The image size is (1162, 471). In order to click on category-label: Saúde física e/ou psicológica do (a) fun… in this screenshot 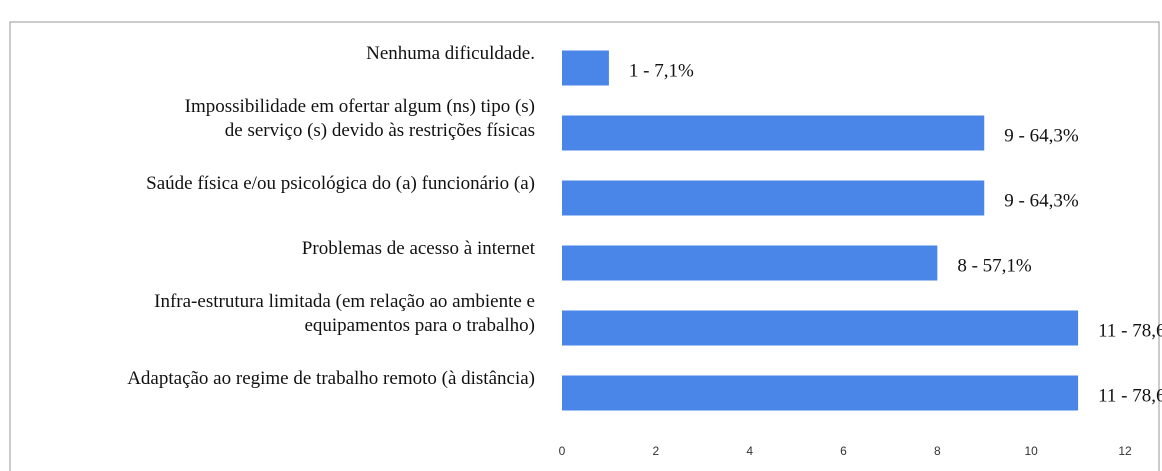, I will do `click(340, 183)`.